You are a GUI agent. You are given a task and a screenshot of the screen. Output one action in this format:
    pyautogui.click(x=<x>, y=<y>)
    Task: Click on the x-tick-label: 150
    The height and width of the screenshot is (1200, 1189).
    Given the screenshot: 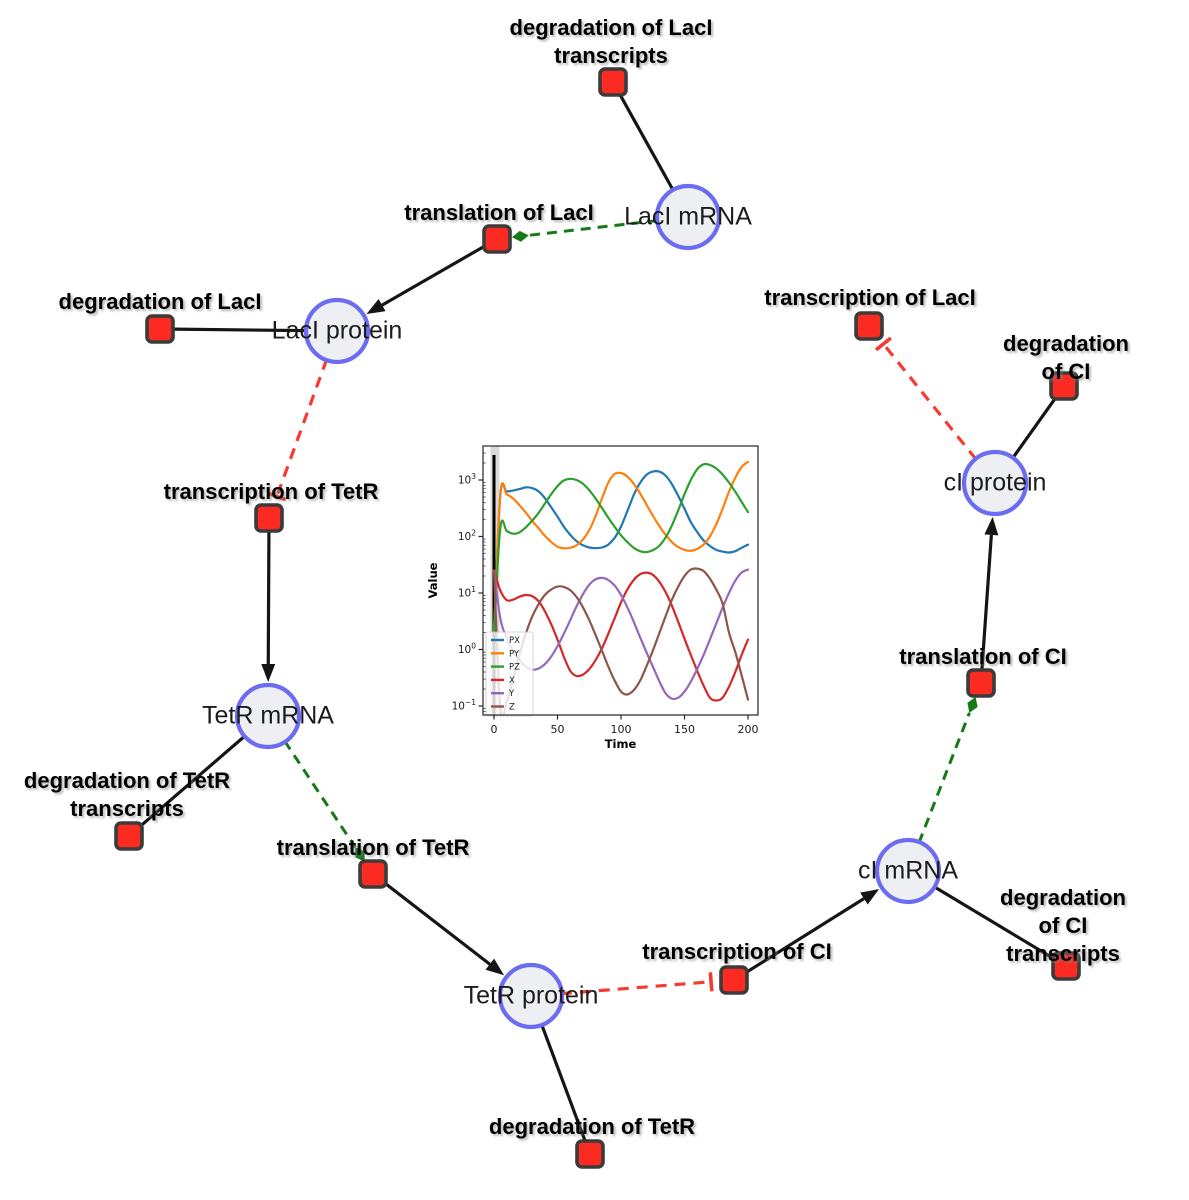 What is the action you would take?
    pyautogui.click(x=684, y=729)
    